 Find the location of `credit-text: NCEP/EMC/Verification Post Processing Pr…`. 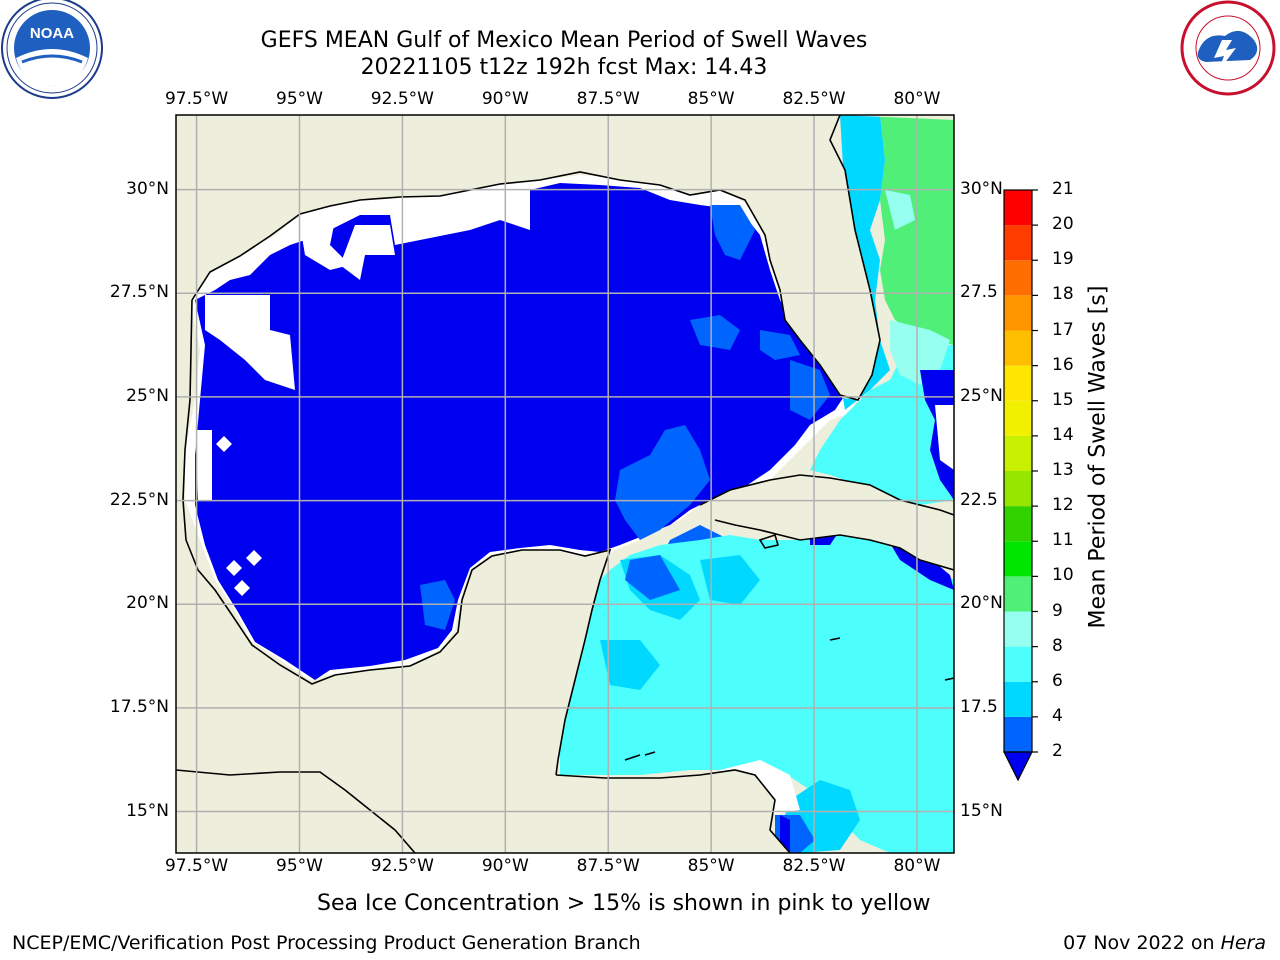

credit-text: NCEP/EMC/Verification Post Processing Pr… is located at coordinates (326, 943).